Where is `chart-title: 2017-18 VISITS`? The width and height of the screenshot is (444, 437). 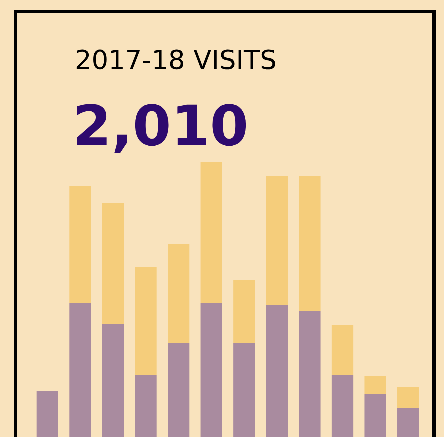
chart-title: 2017-18 VISITS is located at coordinates (176, 60).